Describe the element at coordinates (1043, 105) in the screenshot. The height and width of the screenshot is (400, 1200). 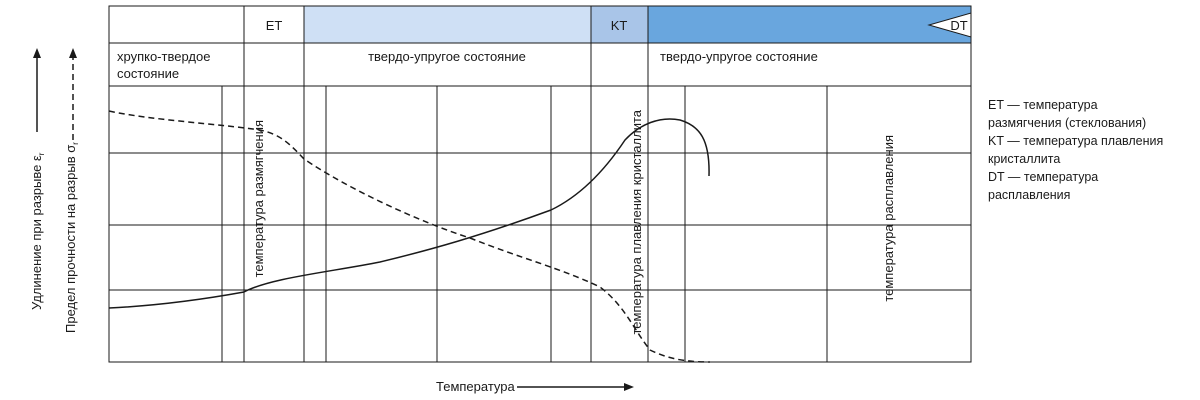
I see `legend-line: ET — температура` at that location.